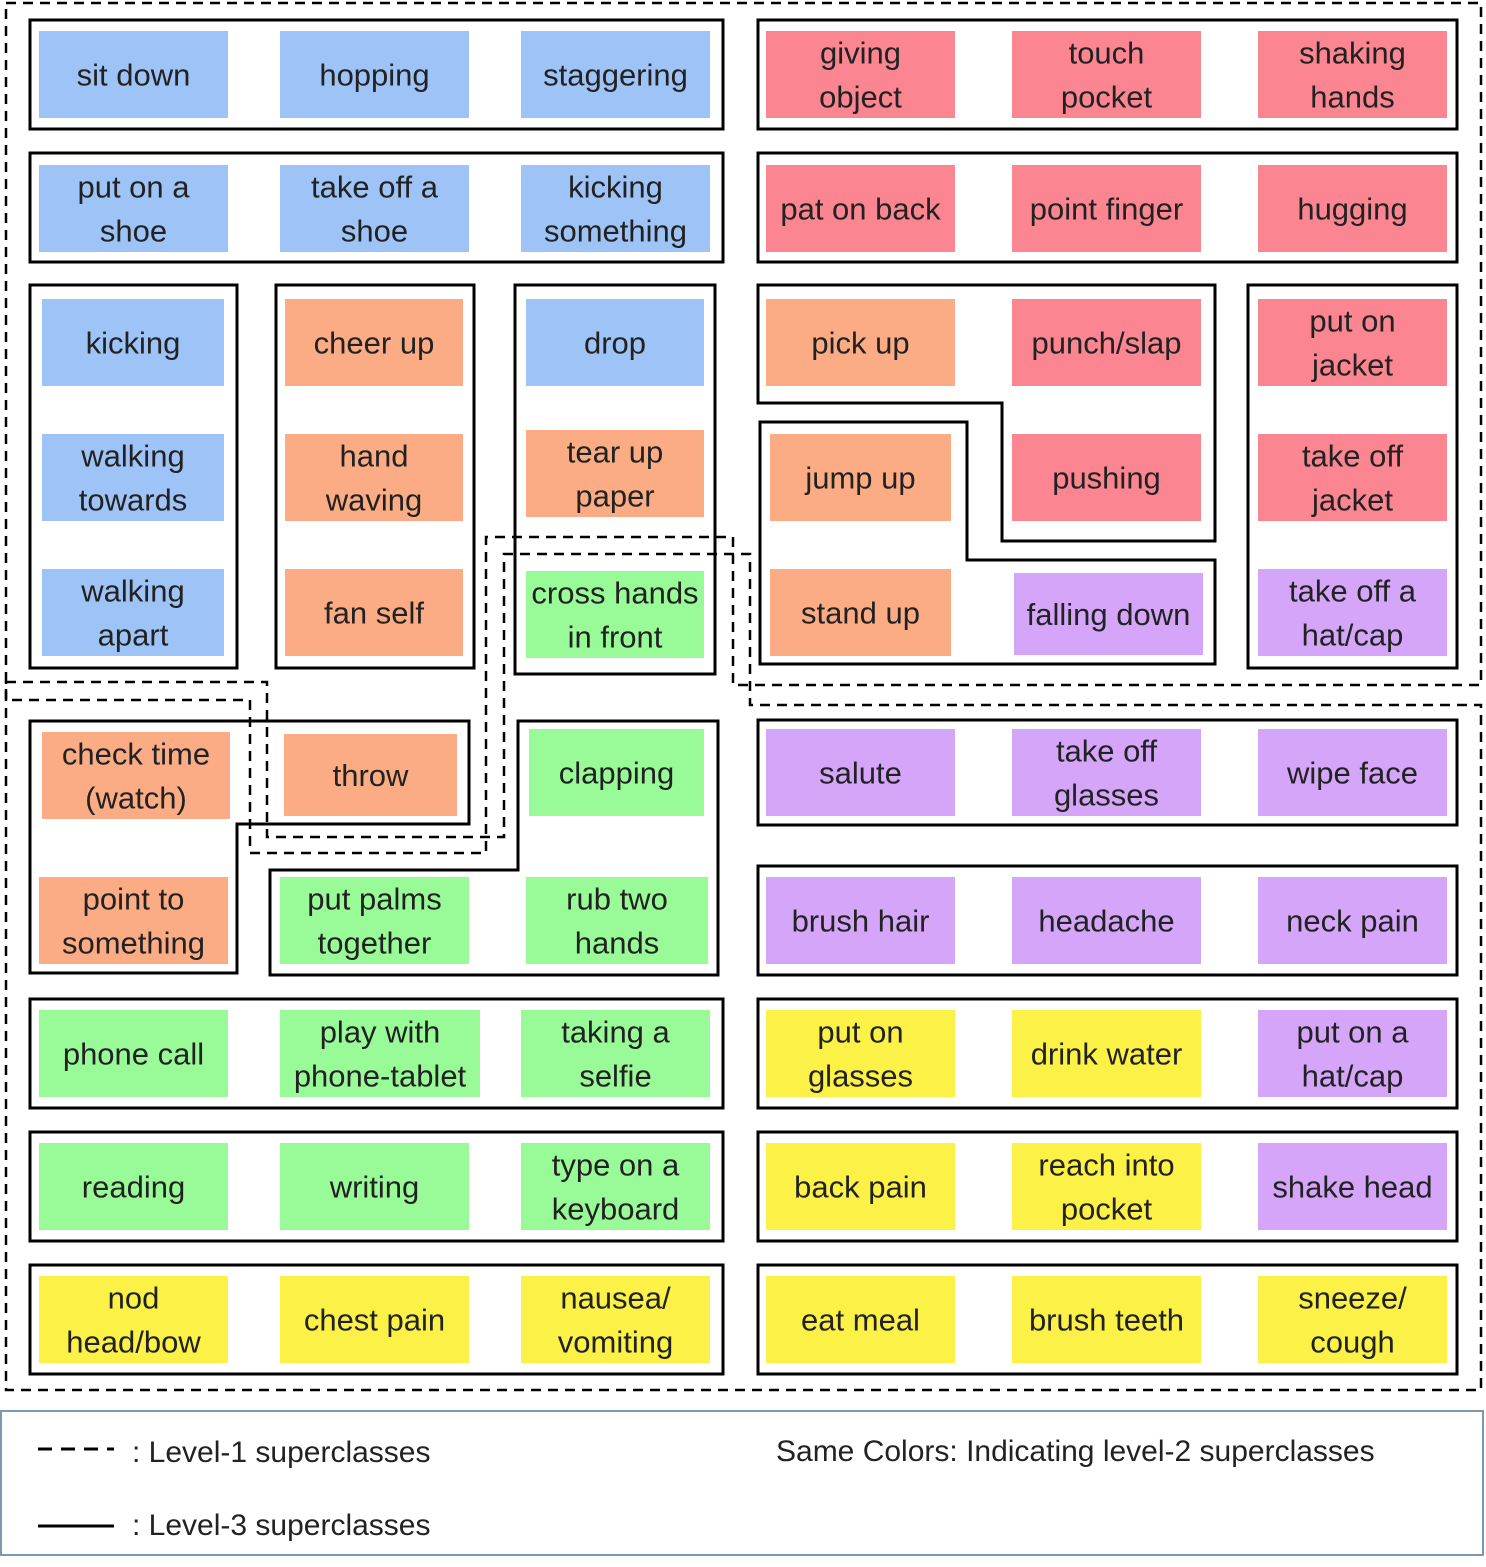 The height and width of the screenshot is (1567, 1486). What do you see at coordinates (1352, 1053) in the screenshot?
I see `class-put-on-hat-cap: put on a hat/cap` at bounding box center [1352, 1053].